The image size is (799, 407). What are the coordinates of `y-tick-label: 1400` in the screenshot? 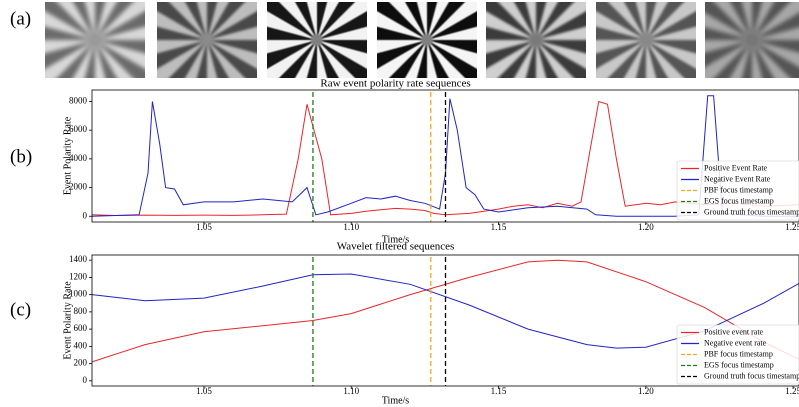 It's located at (78, 259).